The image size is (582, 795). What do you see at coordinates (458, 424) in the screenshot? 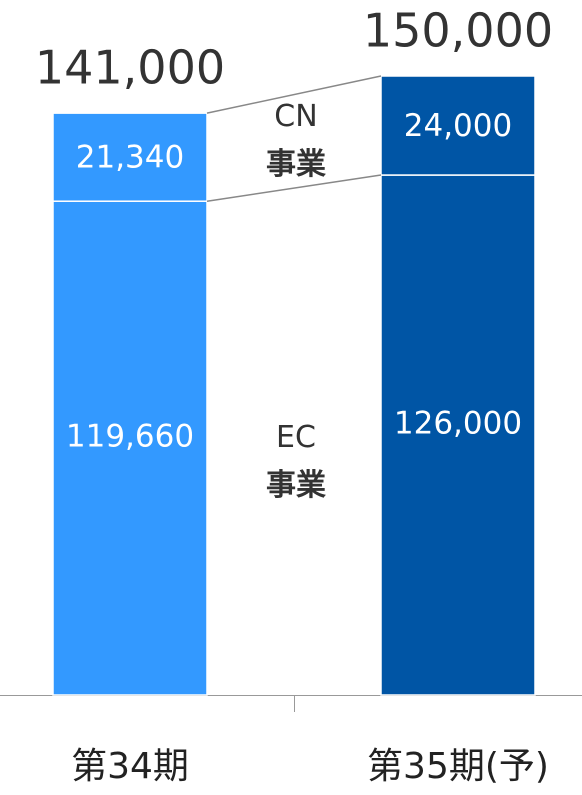
I see `segment-label: 126,000` at bounding box center [458, 424].